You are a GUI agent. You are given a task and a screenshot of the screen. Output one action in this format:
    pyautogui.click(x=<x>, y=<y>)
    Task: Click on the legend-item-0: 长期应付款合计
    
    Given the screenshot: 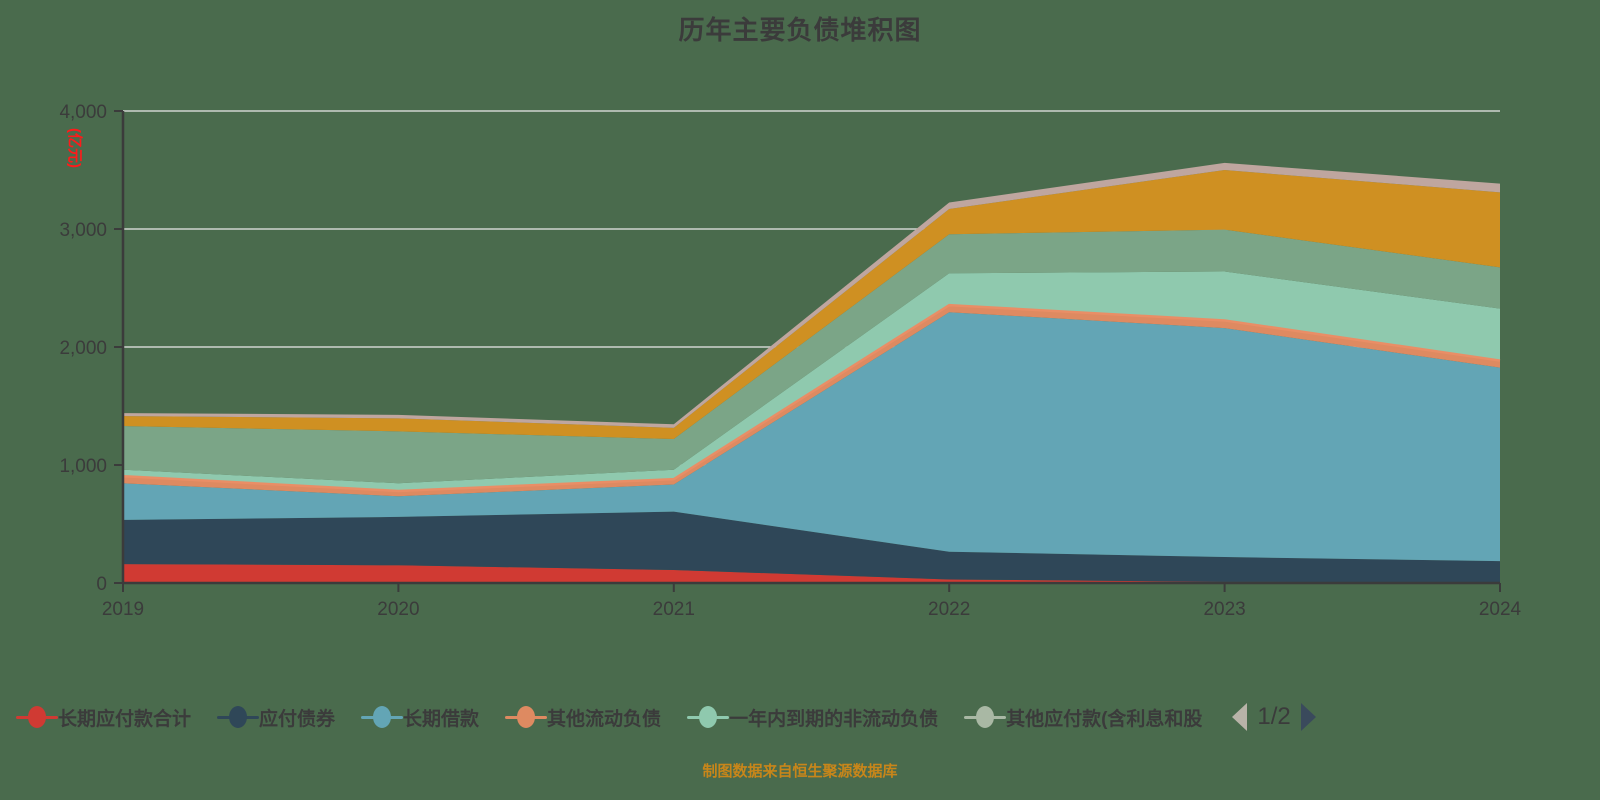 What is the action you would take?
    pyautogui.click(x=103, y=717)
    